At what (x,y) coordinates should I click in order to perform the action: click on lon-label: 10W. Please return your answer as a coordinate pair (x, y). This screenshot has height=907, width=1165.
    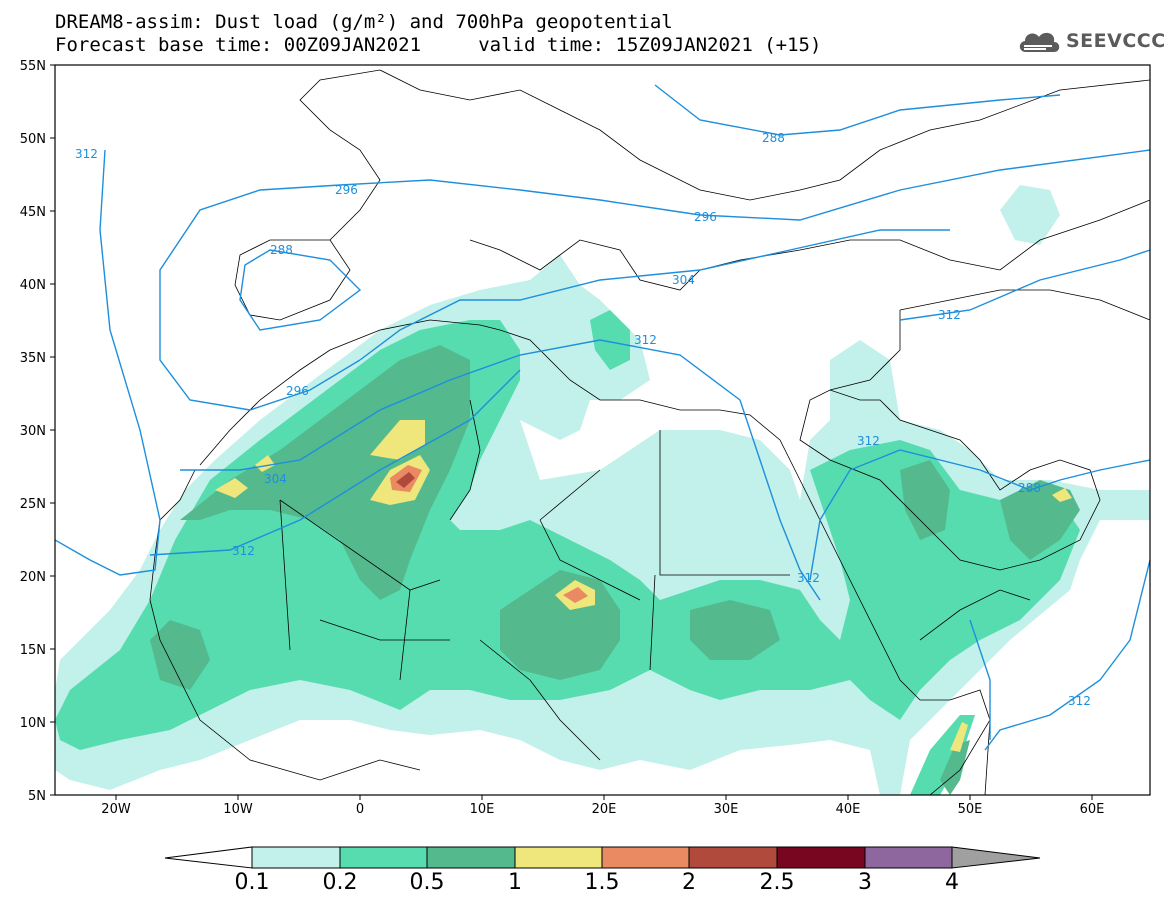
    Looking at the image, I should click on (238, 809).